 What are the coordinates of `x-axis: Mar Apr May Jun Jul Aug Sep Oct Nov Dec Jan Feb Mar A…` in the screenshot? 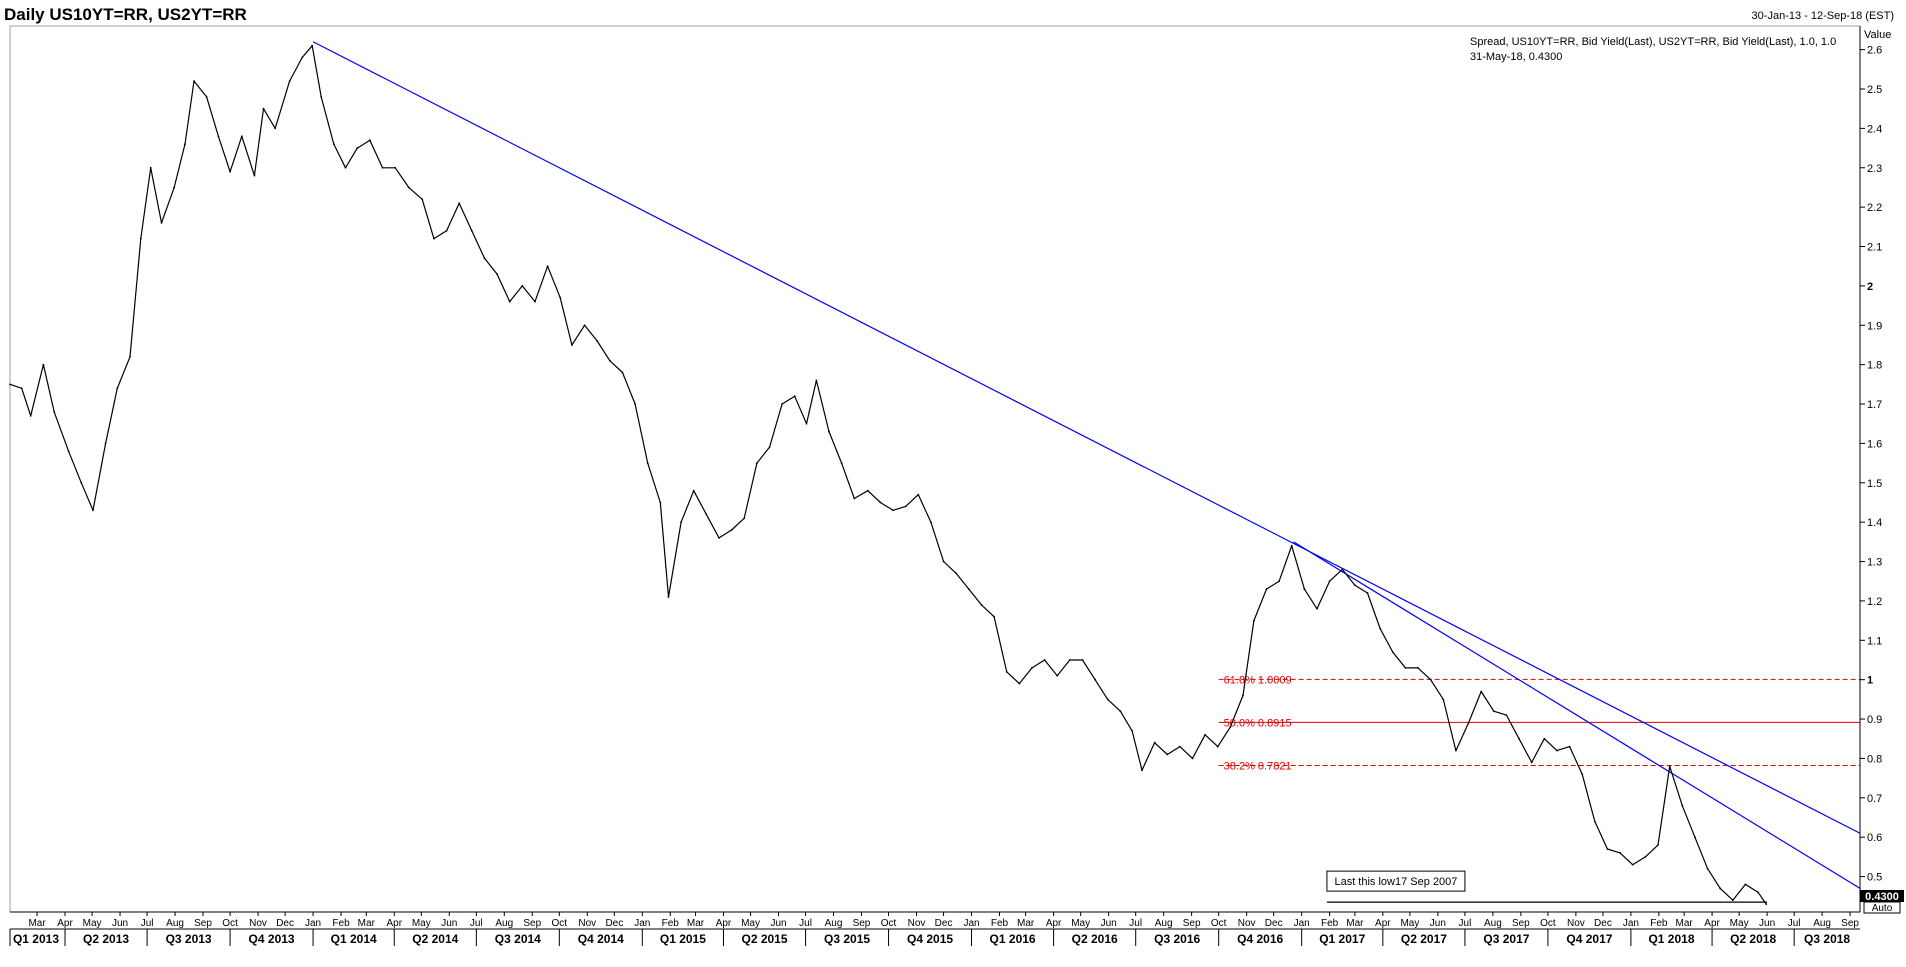 It's located at (934, 928).